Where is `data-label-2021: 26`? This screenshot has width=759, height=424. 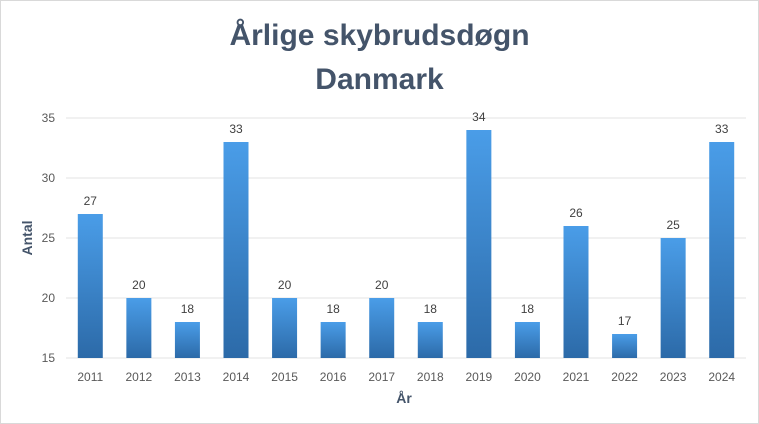 data-label-2021: 26 is located at coordinates (576, 213).